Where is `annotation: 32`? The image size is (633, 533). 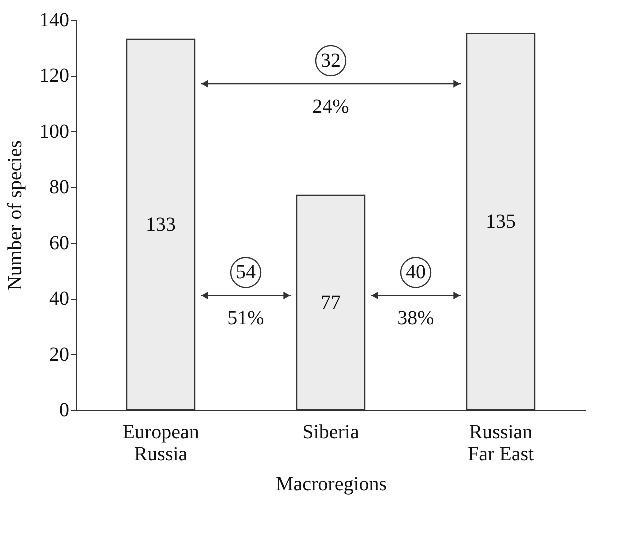 annotation: 32 is located at coordinates (331, 61).